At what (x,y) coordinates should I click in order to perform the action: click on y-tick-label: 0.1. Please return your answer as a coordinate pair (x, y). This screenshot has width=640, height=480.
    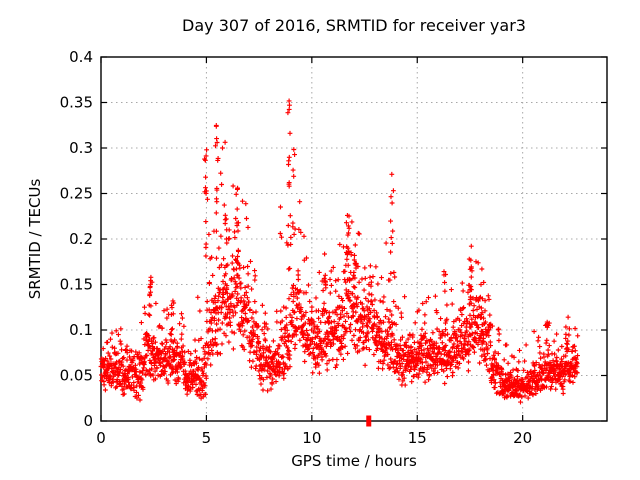
    Looking at the image, I should click on (81, 330).